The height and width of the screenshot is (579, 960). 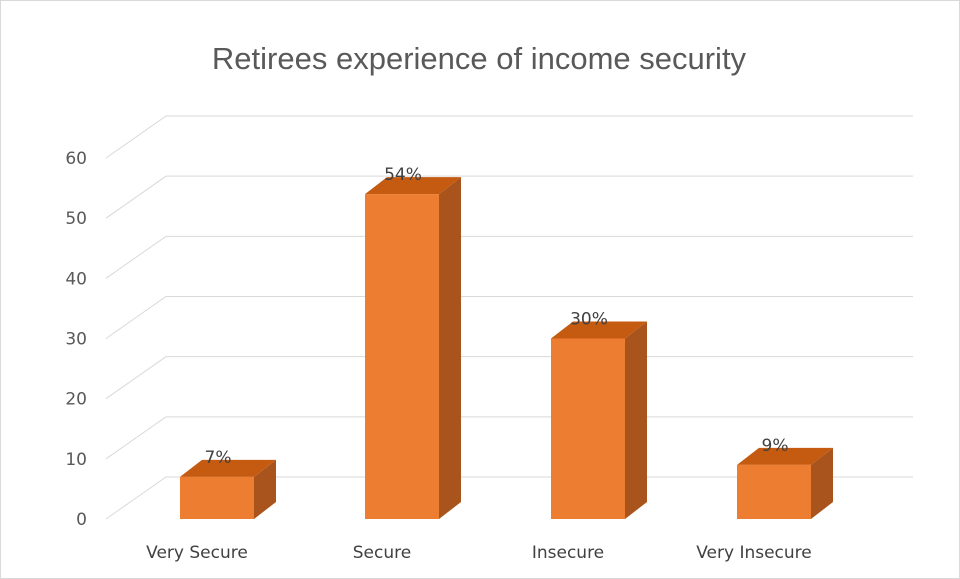 What do you see at coordinates (76, 400) in the screenshot?
I see `y-tick-label: 20` at bounding box center [76, 400].